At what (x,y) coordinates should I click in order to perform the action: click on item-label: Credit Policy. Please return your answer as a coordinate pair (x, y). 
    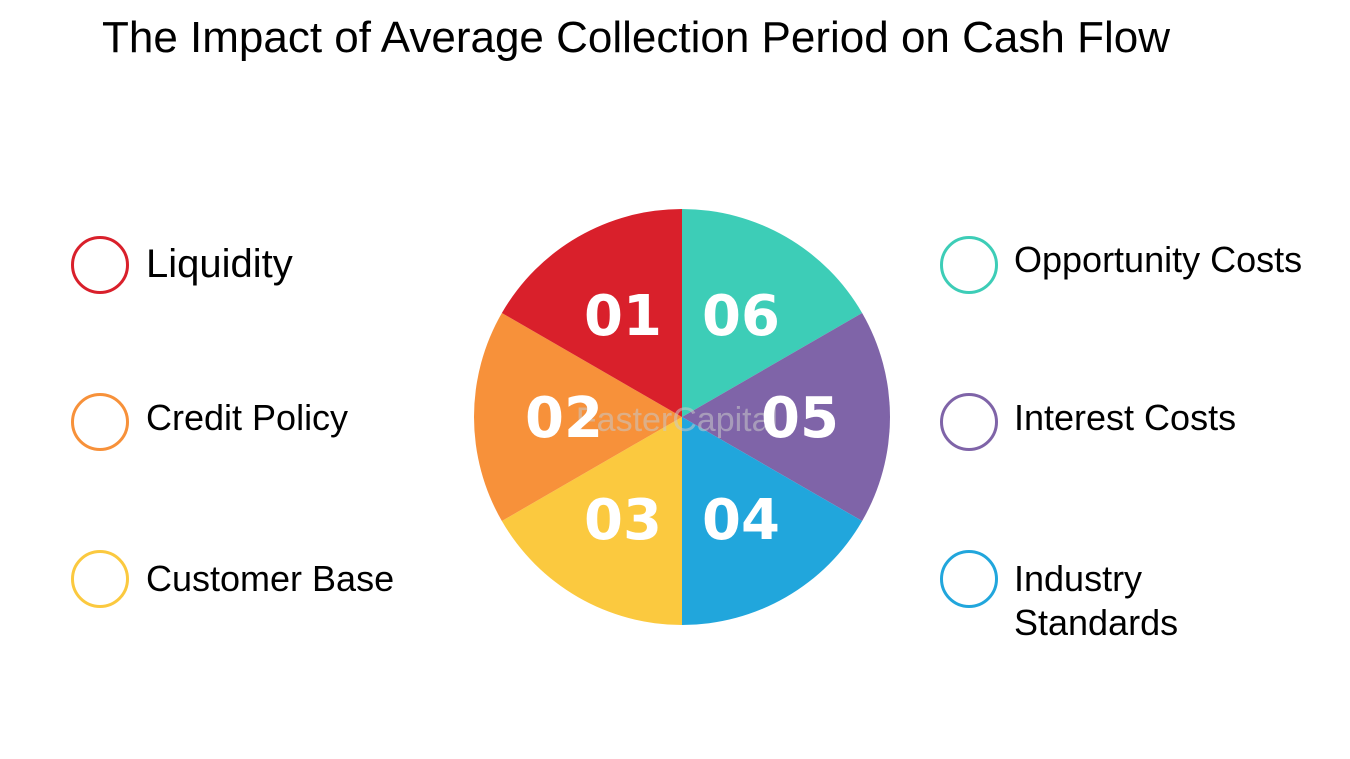
    Looking at the image, I should click on (247, 417).